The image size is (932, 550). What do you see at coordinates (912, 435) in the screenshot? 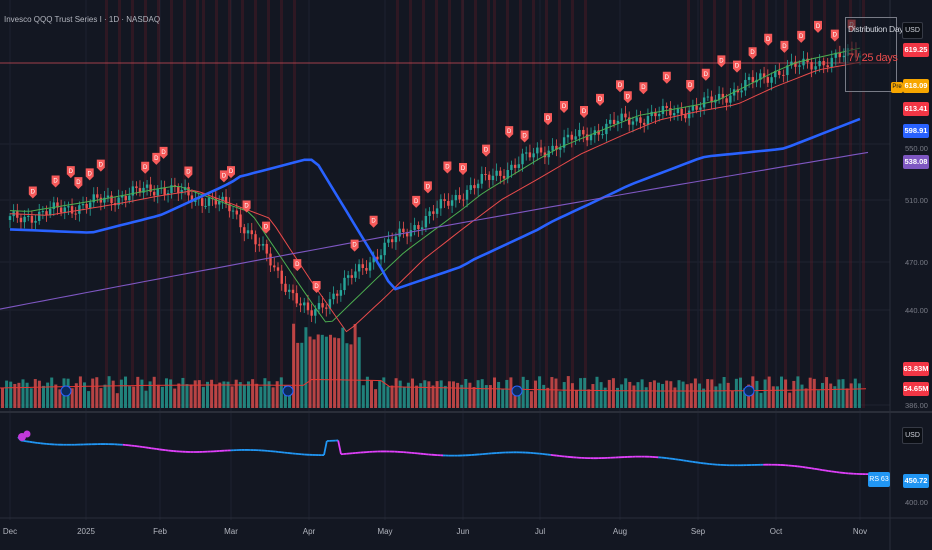
I see `currency-lower: USD` at bounding box center [912, 435].